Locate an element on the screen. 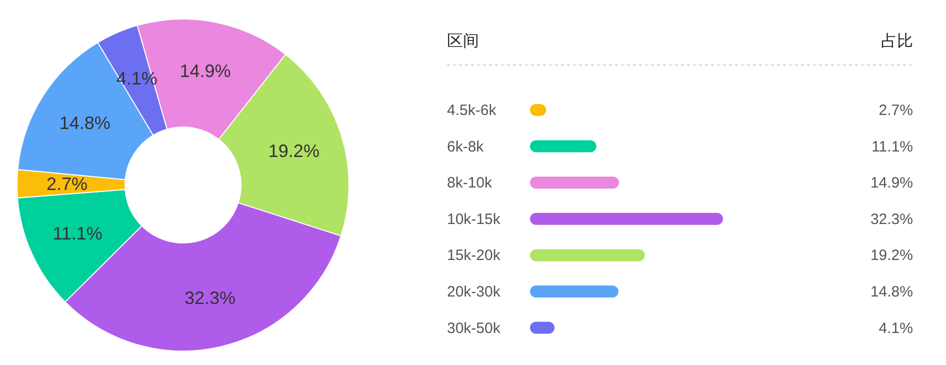 Image resolution: width=946 pixels, height=365 pixels. y-tick-label: 10k-15k is located at coordinates (474, 219).